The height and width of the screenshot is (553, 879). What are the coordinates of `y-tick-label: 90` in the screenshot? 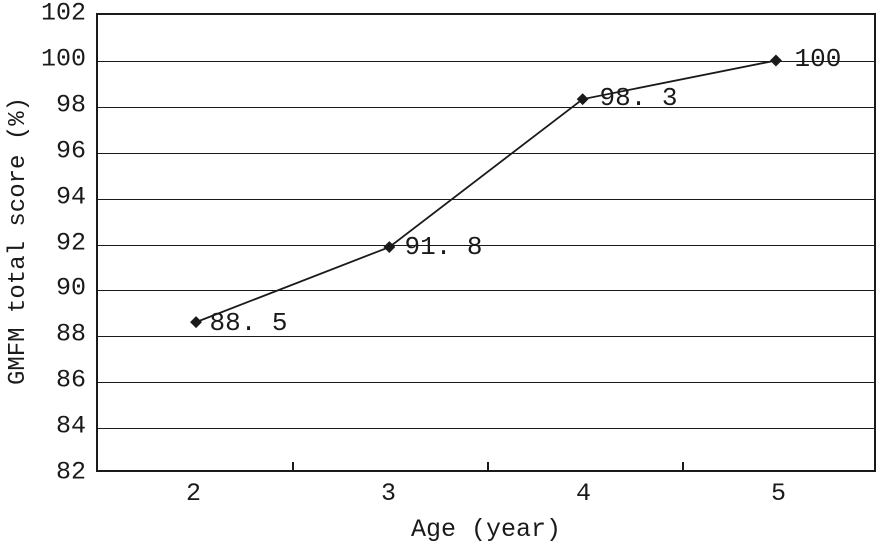 It's located at (70, 288).